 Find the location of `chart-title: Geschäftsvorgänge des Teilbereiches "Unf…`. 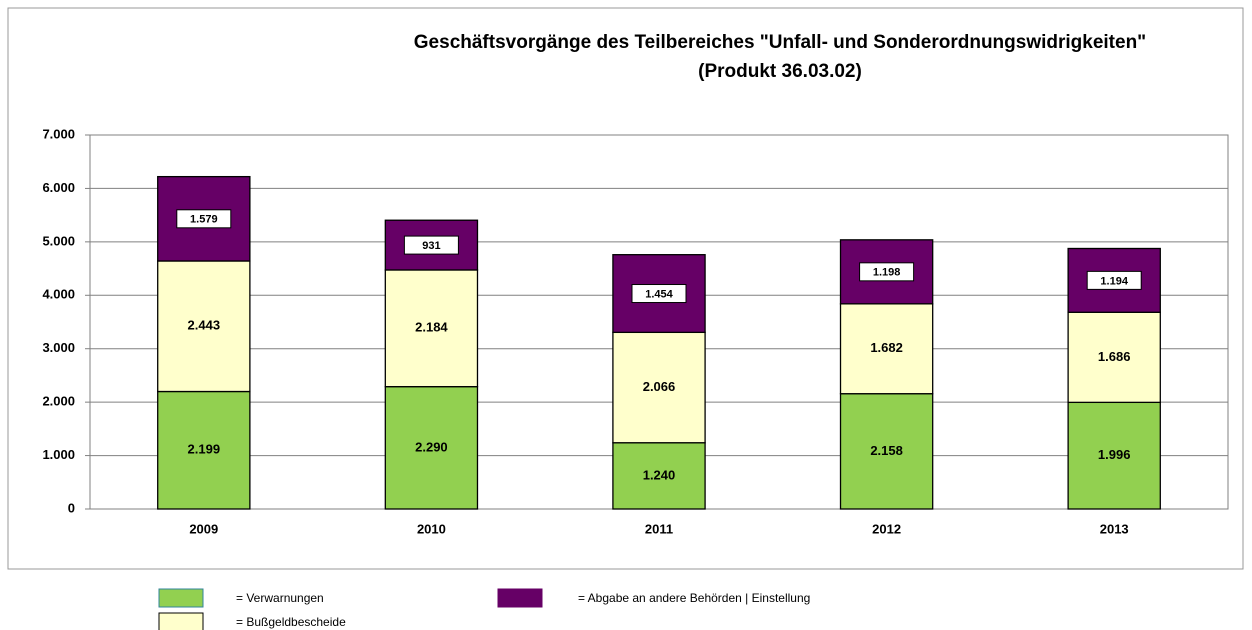

chart-title: Geschäftsvorgänge des Teilbereiches "Unf… is located at coordinates (780, 42).